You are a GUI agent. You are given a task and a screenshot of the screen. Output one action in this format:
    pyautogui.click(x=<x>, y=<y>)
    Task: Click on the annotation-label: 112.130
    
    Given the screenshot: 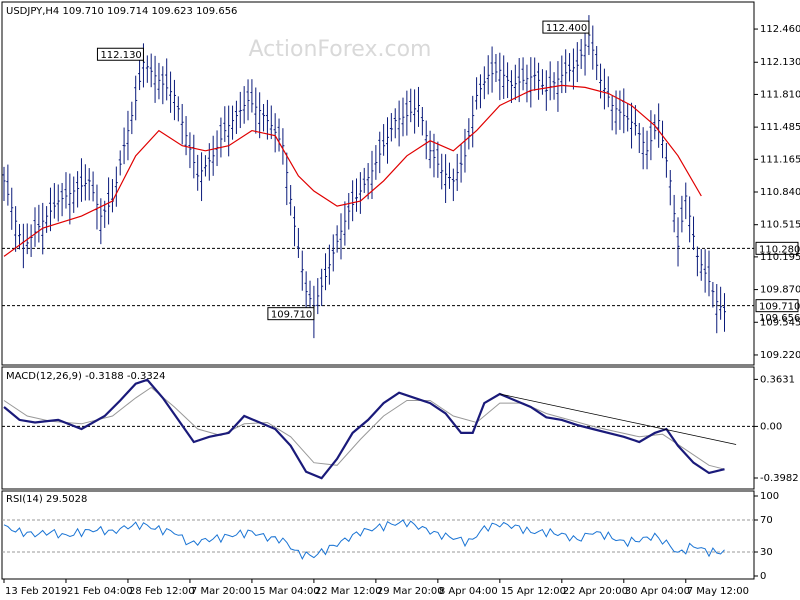 What is the action you would take?
    pyautogui.click(x=120, y=55)
    